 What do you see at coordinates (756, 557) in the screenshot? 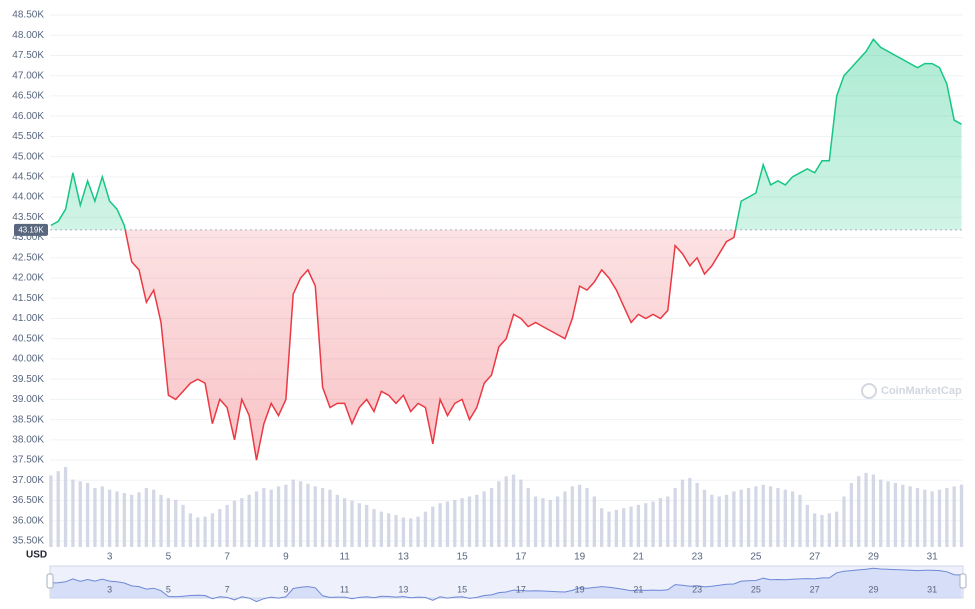
I see `x-tick-label: 25` at bounding box center [756, 557].